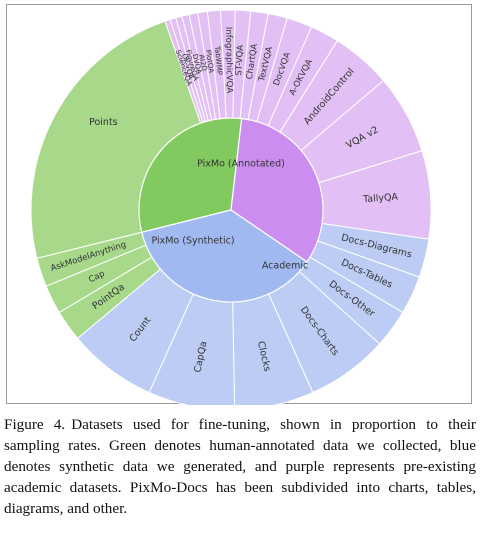 This screenshot has height=544, width=480. Describe the element at coordinates (277, 190) in the screenshot. I see `inner-segment-academic` at that location.